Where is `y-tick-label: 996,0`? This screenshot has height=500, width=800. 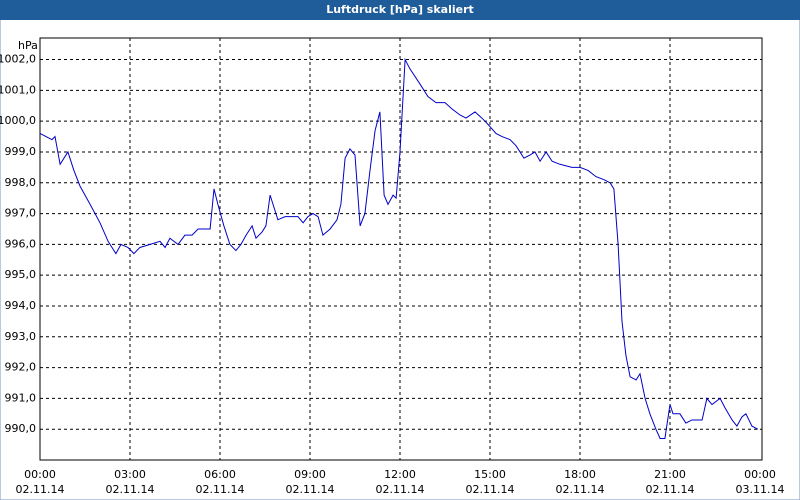
y-tick-label: 996,0 is located at coordinates (21, 243).